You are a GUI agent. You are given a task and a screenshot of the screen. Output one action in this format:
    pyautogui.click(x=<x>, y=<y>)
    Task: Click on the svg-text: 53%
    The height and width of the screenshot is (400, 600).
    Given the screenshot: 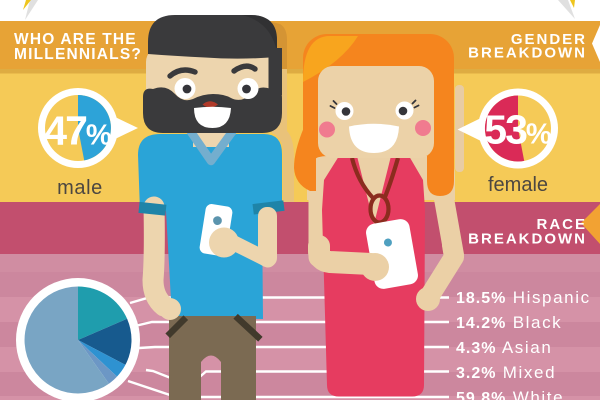 What is the action you would take?
    pyautogui.click(x=518, y=130)
    